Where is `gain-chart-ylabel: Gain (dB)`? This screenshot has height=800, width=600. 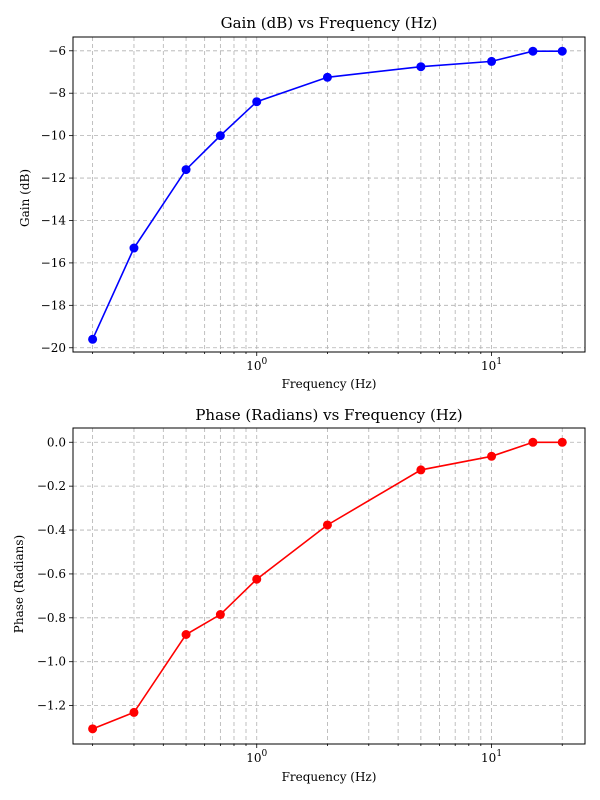 gain-chart-ylabel: Gain (dB) is located at coordinates (25, 198).